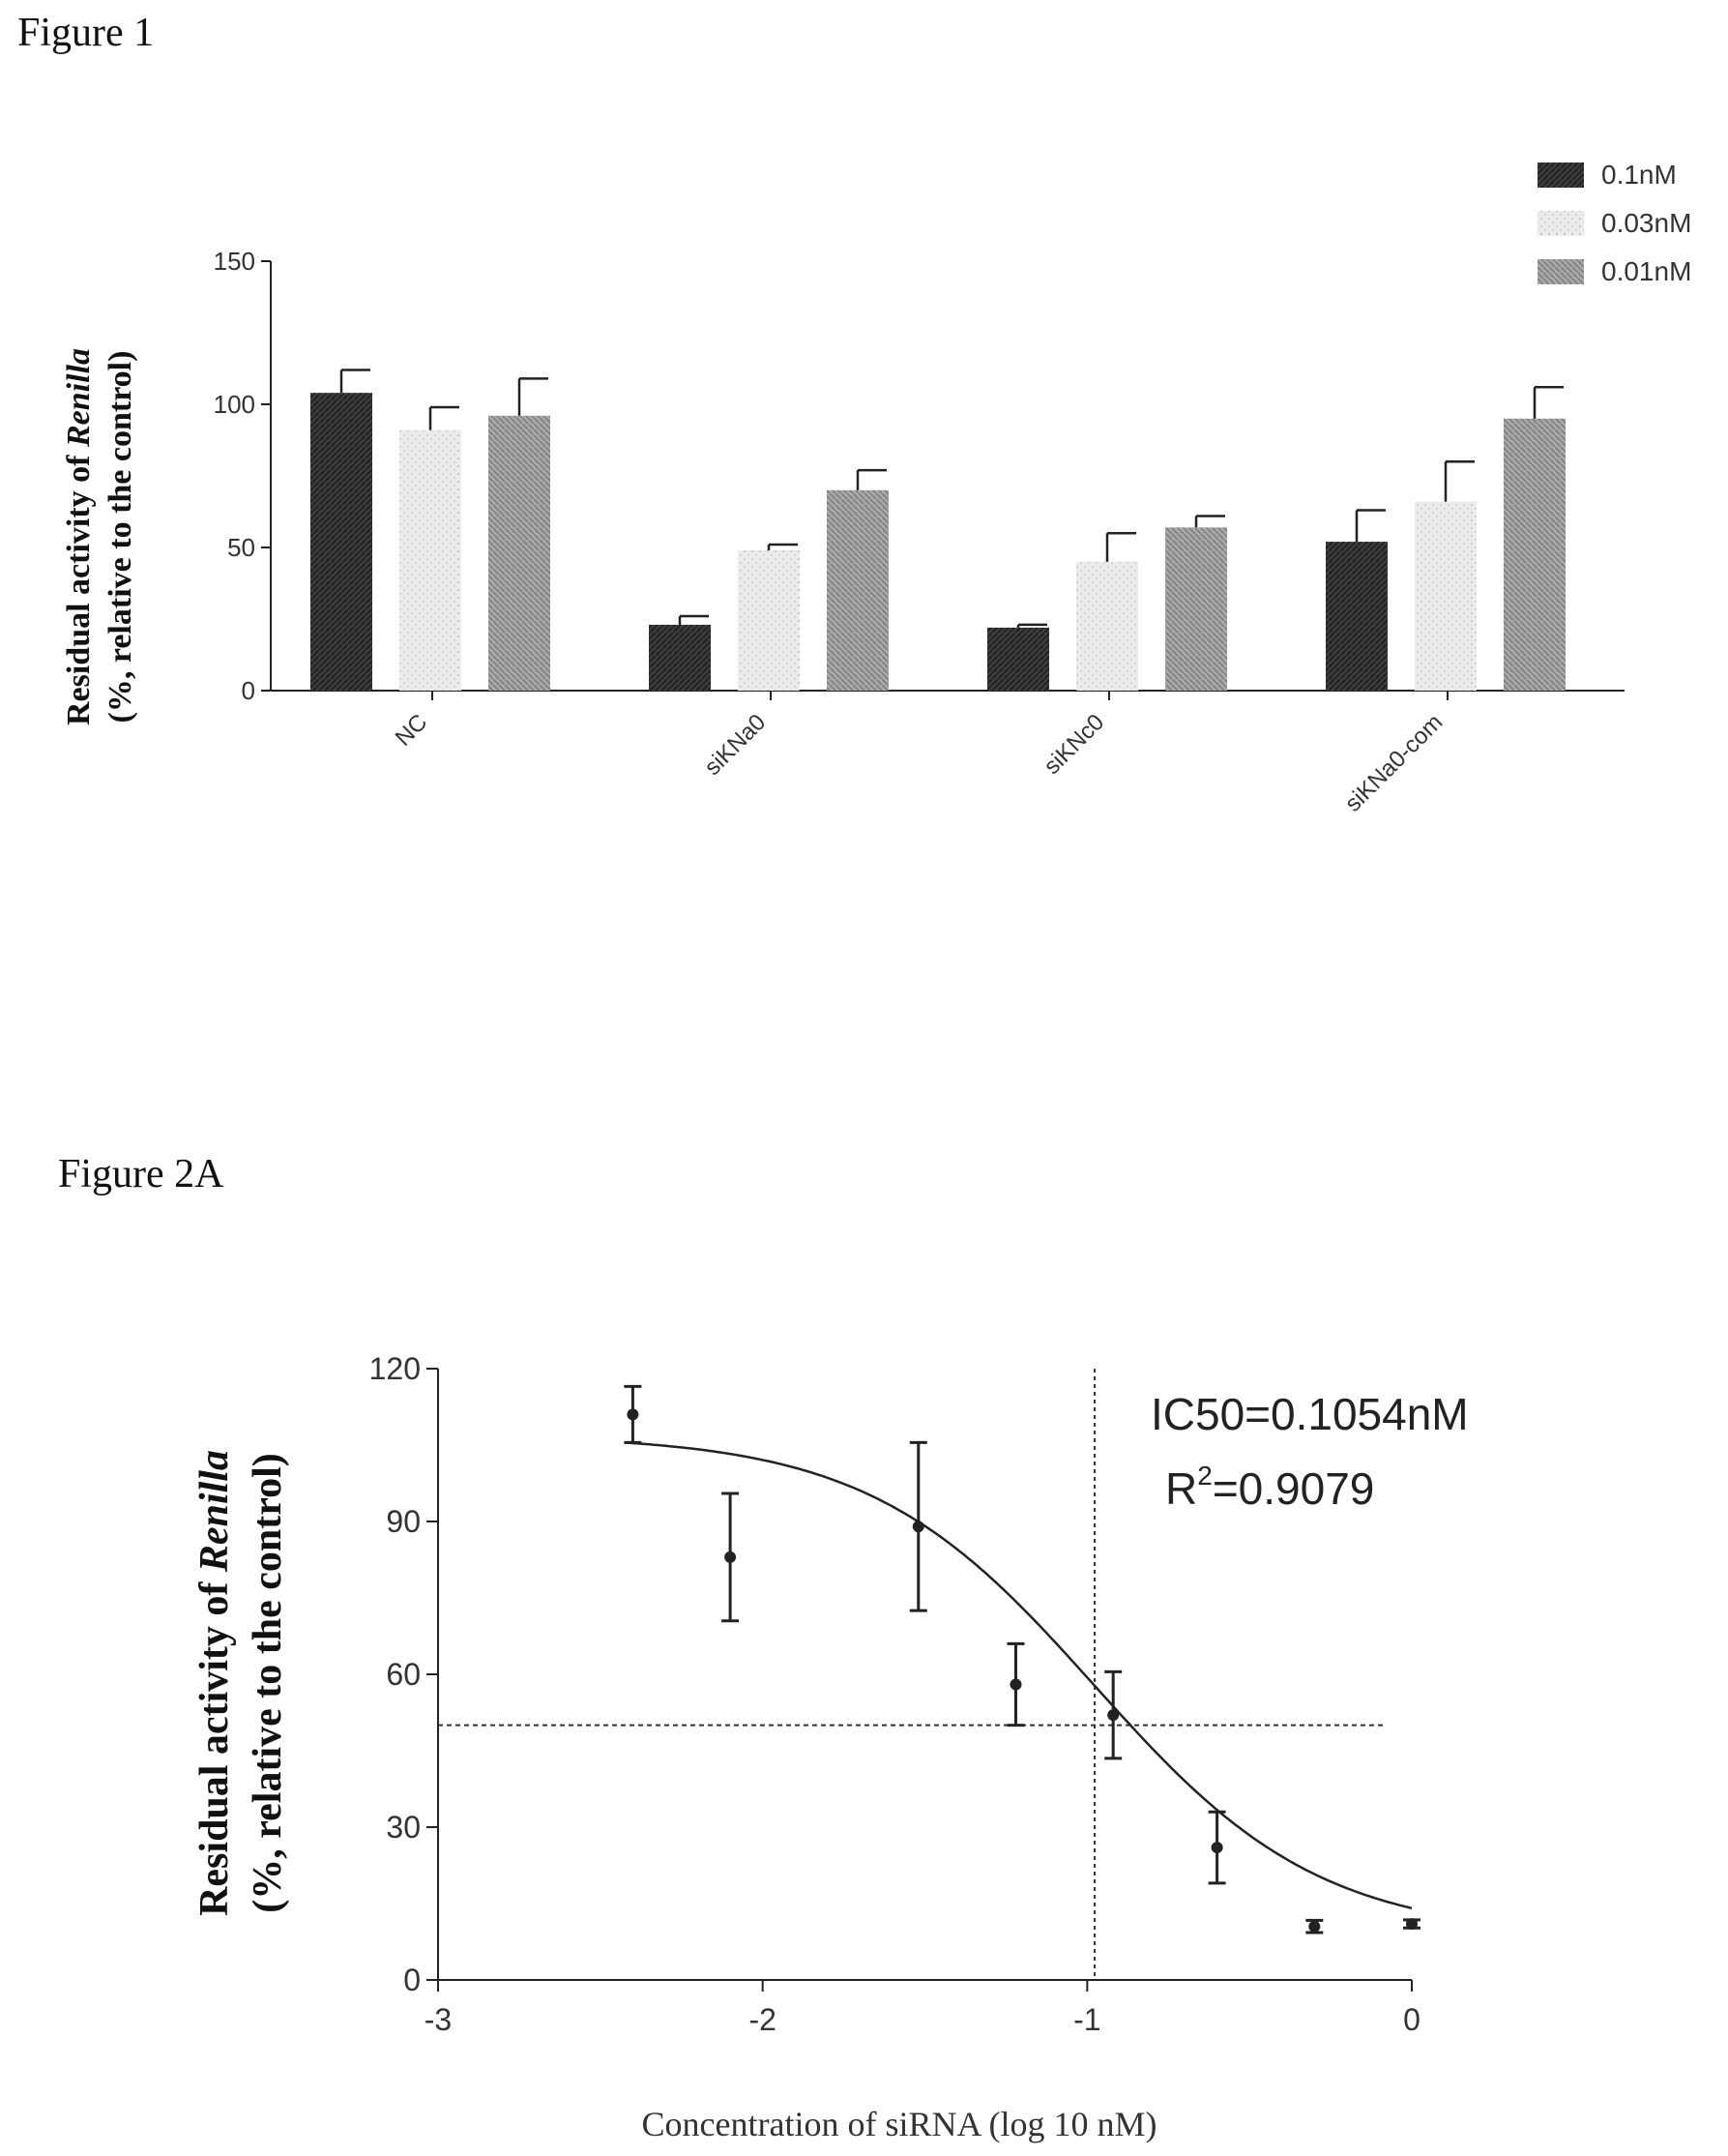  What do you see at coordinates (1394, 763) in the screenshot?
I see `figure-1-category-label: siKNa0-com` at bounding box center [1394, 763].